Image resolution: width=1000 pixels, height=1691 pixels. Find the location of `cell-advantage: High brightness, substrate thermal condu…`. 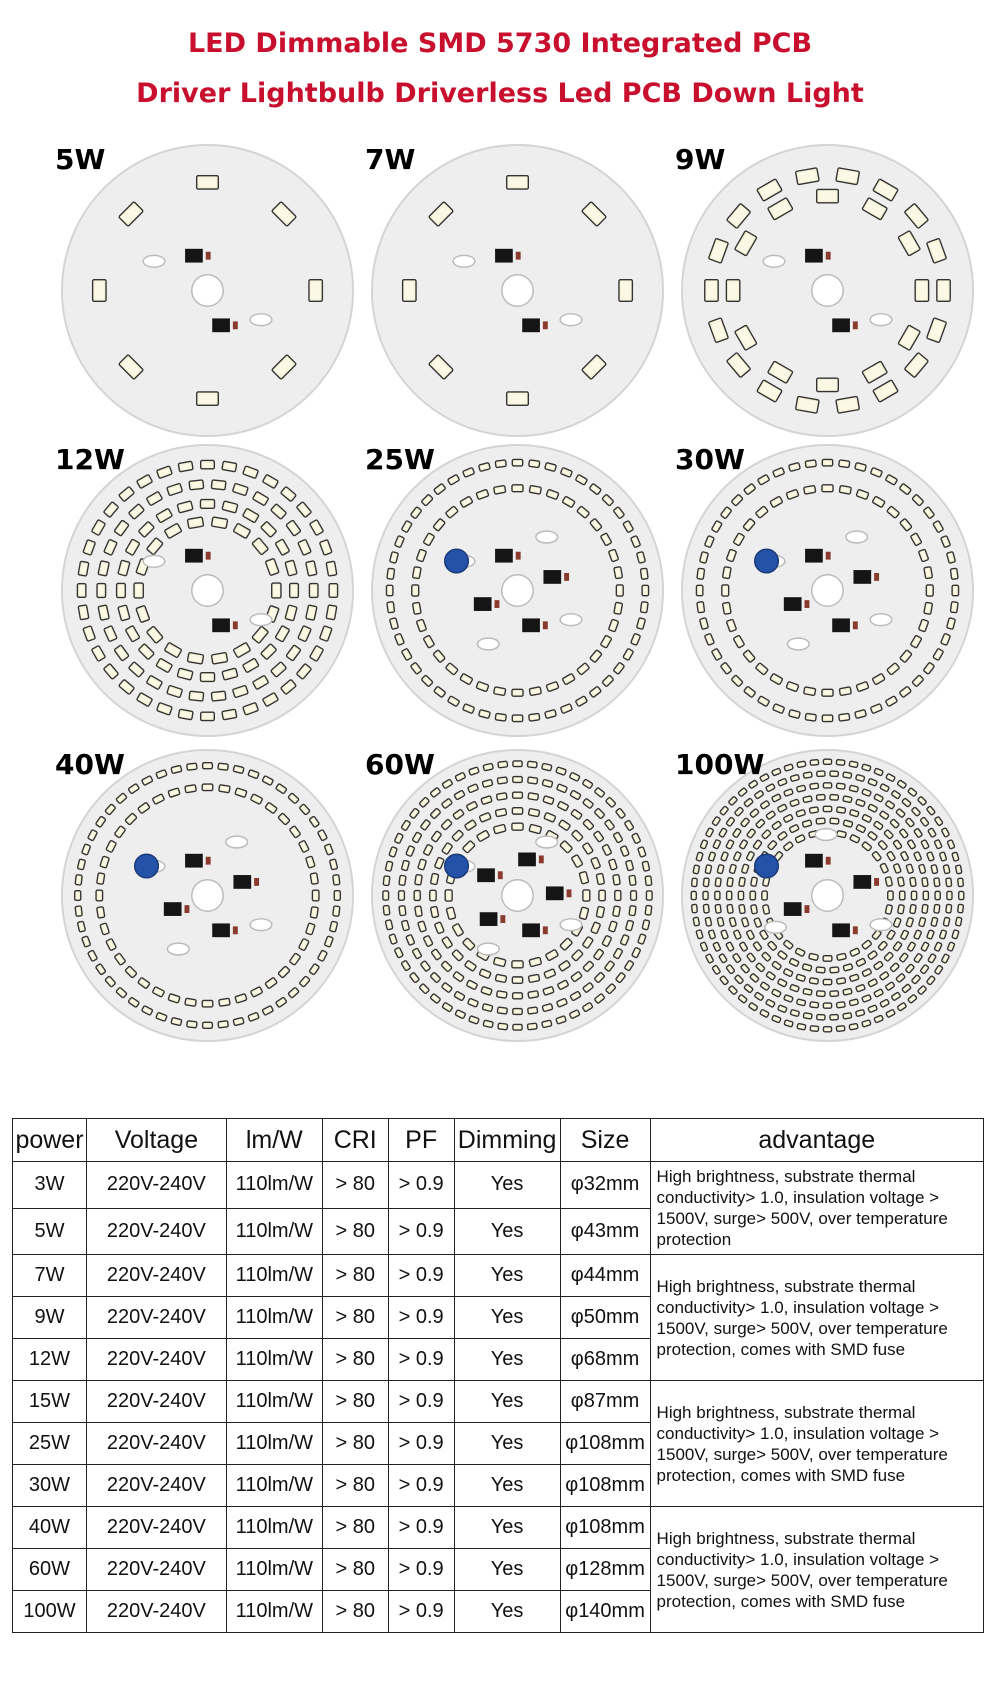

cell-advantage: High brightness, substrate thermal condu… is located at coordinates (817, 1208).